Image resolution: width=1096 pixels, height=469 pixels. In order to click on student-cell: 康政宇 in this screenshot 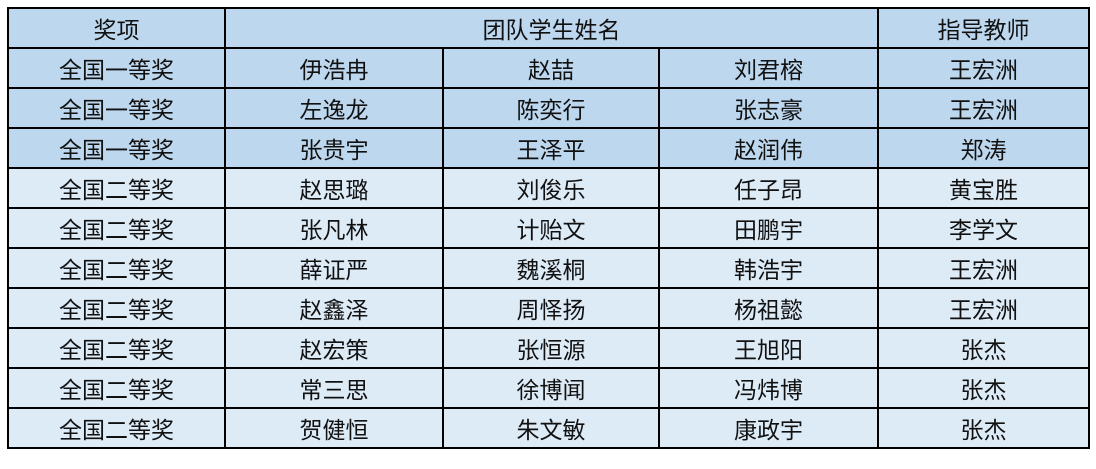, I will do `click(768, 428)`.